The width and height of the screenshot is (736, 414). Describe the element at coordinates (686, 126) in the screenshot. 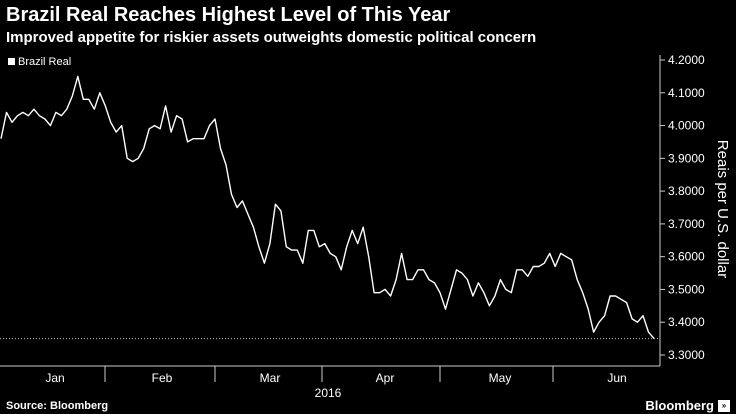

I see `y-tick-label: 4.0000` at that location.